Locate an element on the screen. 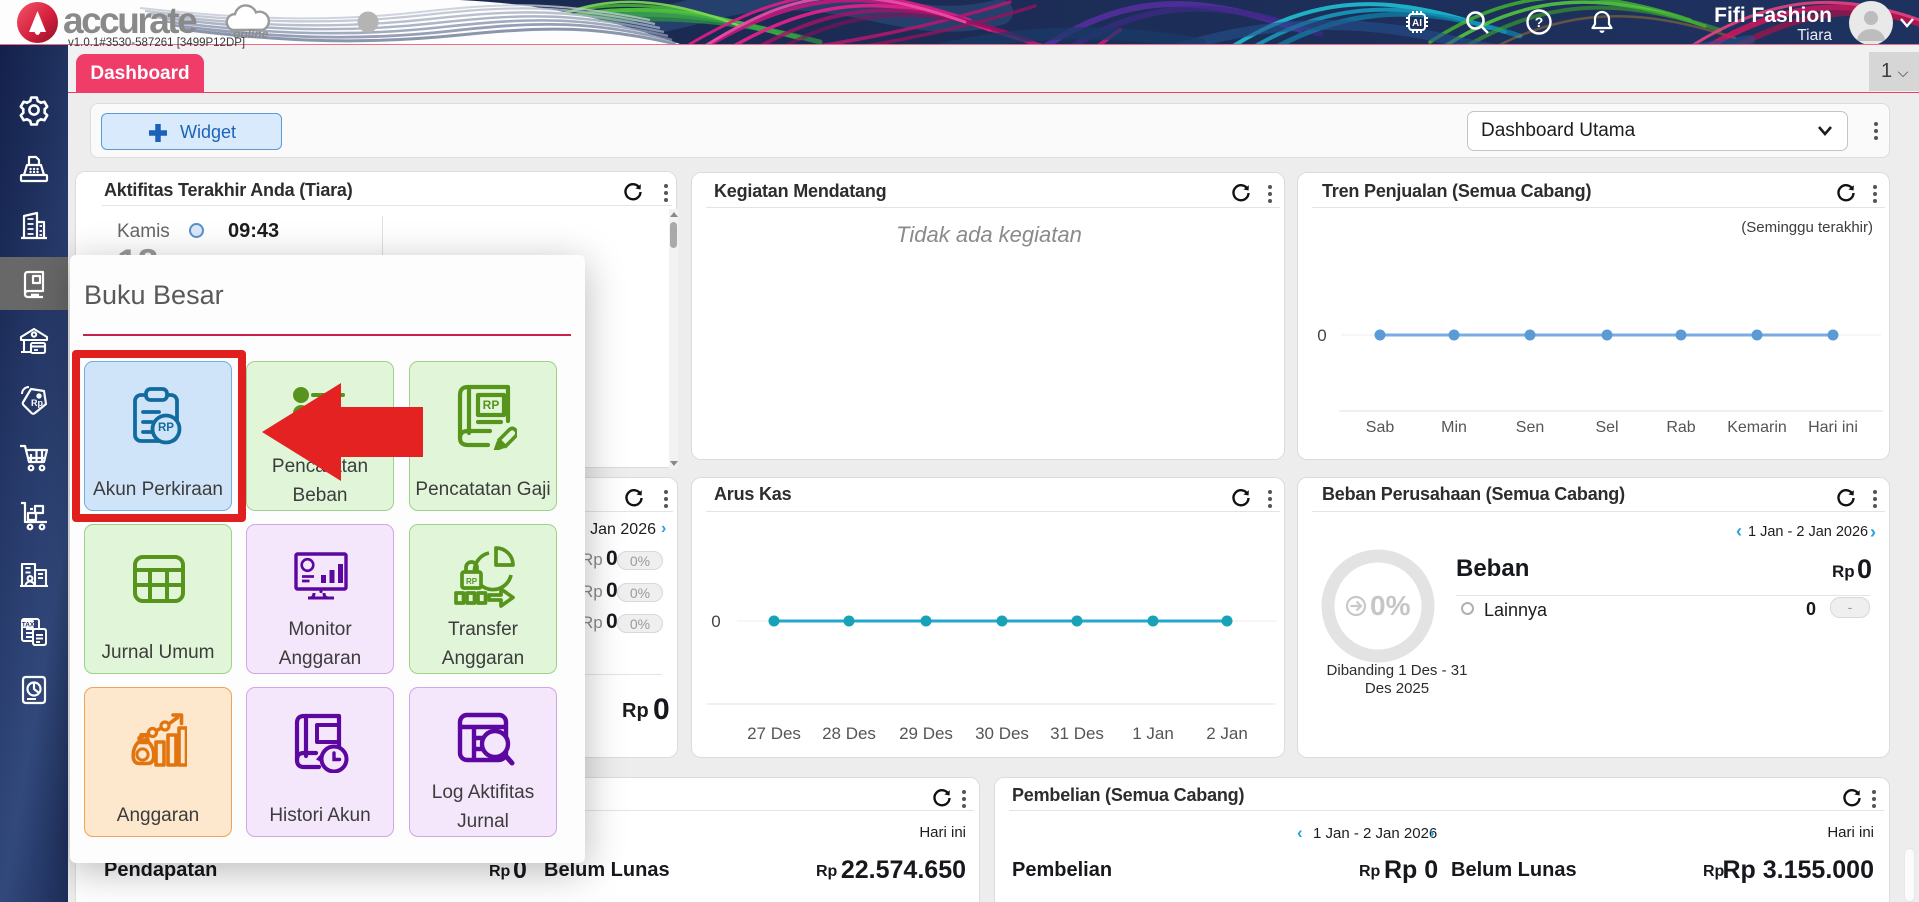 This screenshot has width=1919, height=902. svg-text: RP is located at coordinates (472, 581).